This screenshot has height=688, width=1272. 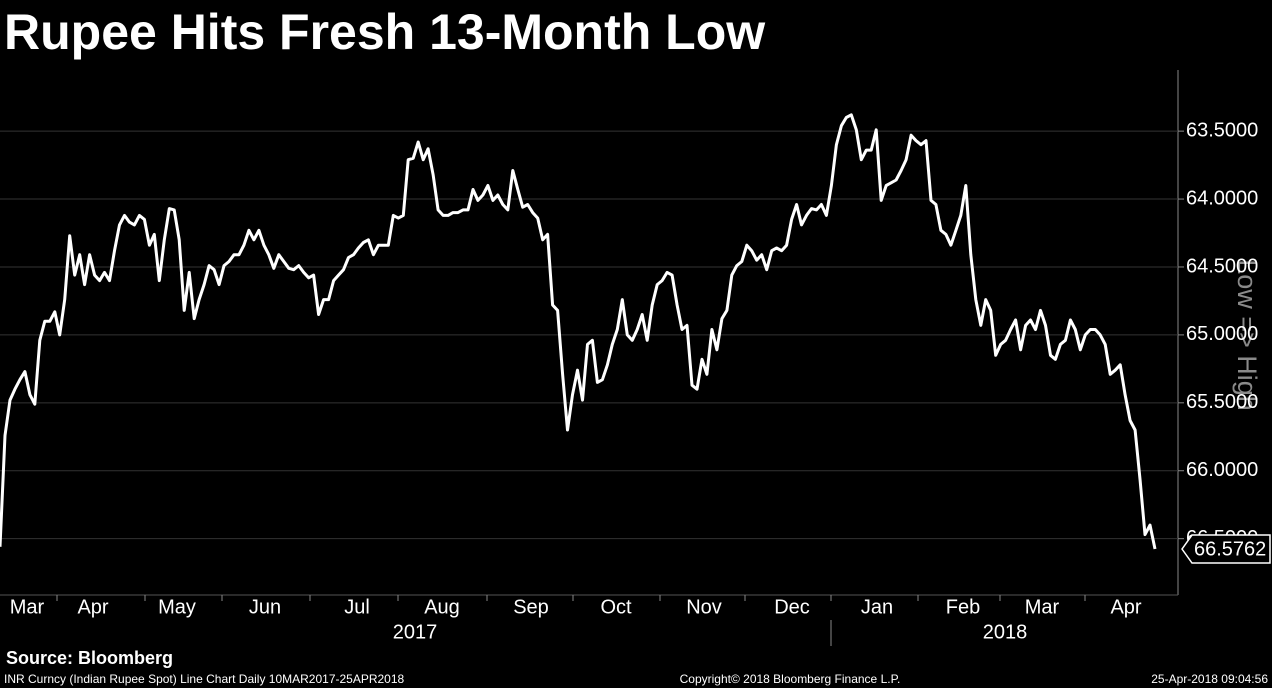 What do you see at coordinates (963, 607) in the screenshot?
I see `x-tick-label: Feb` at bounding box center [963, 607].